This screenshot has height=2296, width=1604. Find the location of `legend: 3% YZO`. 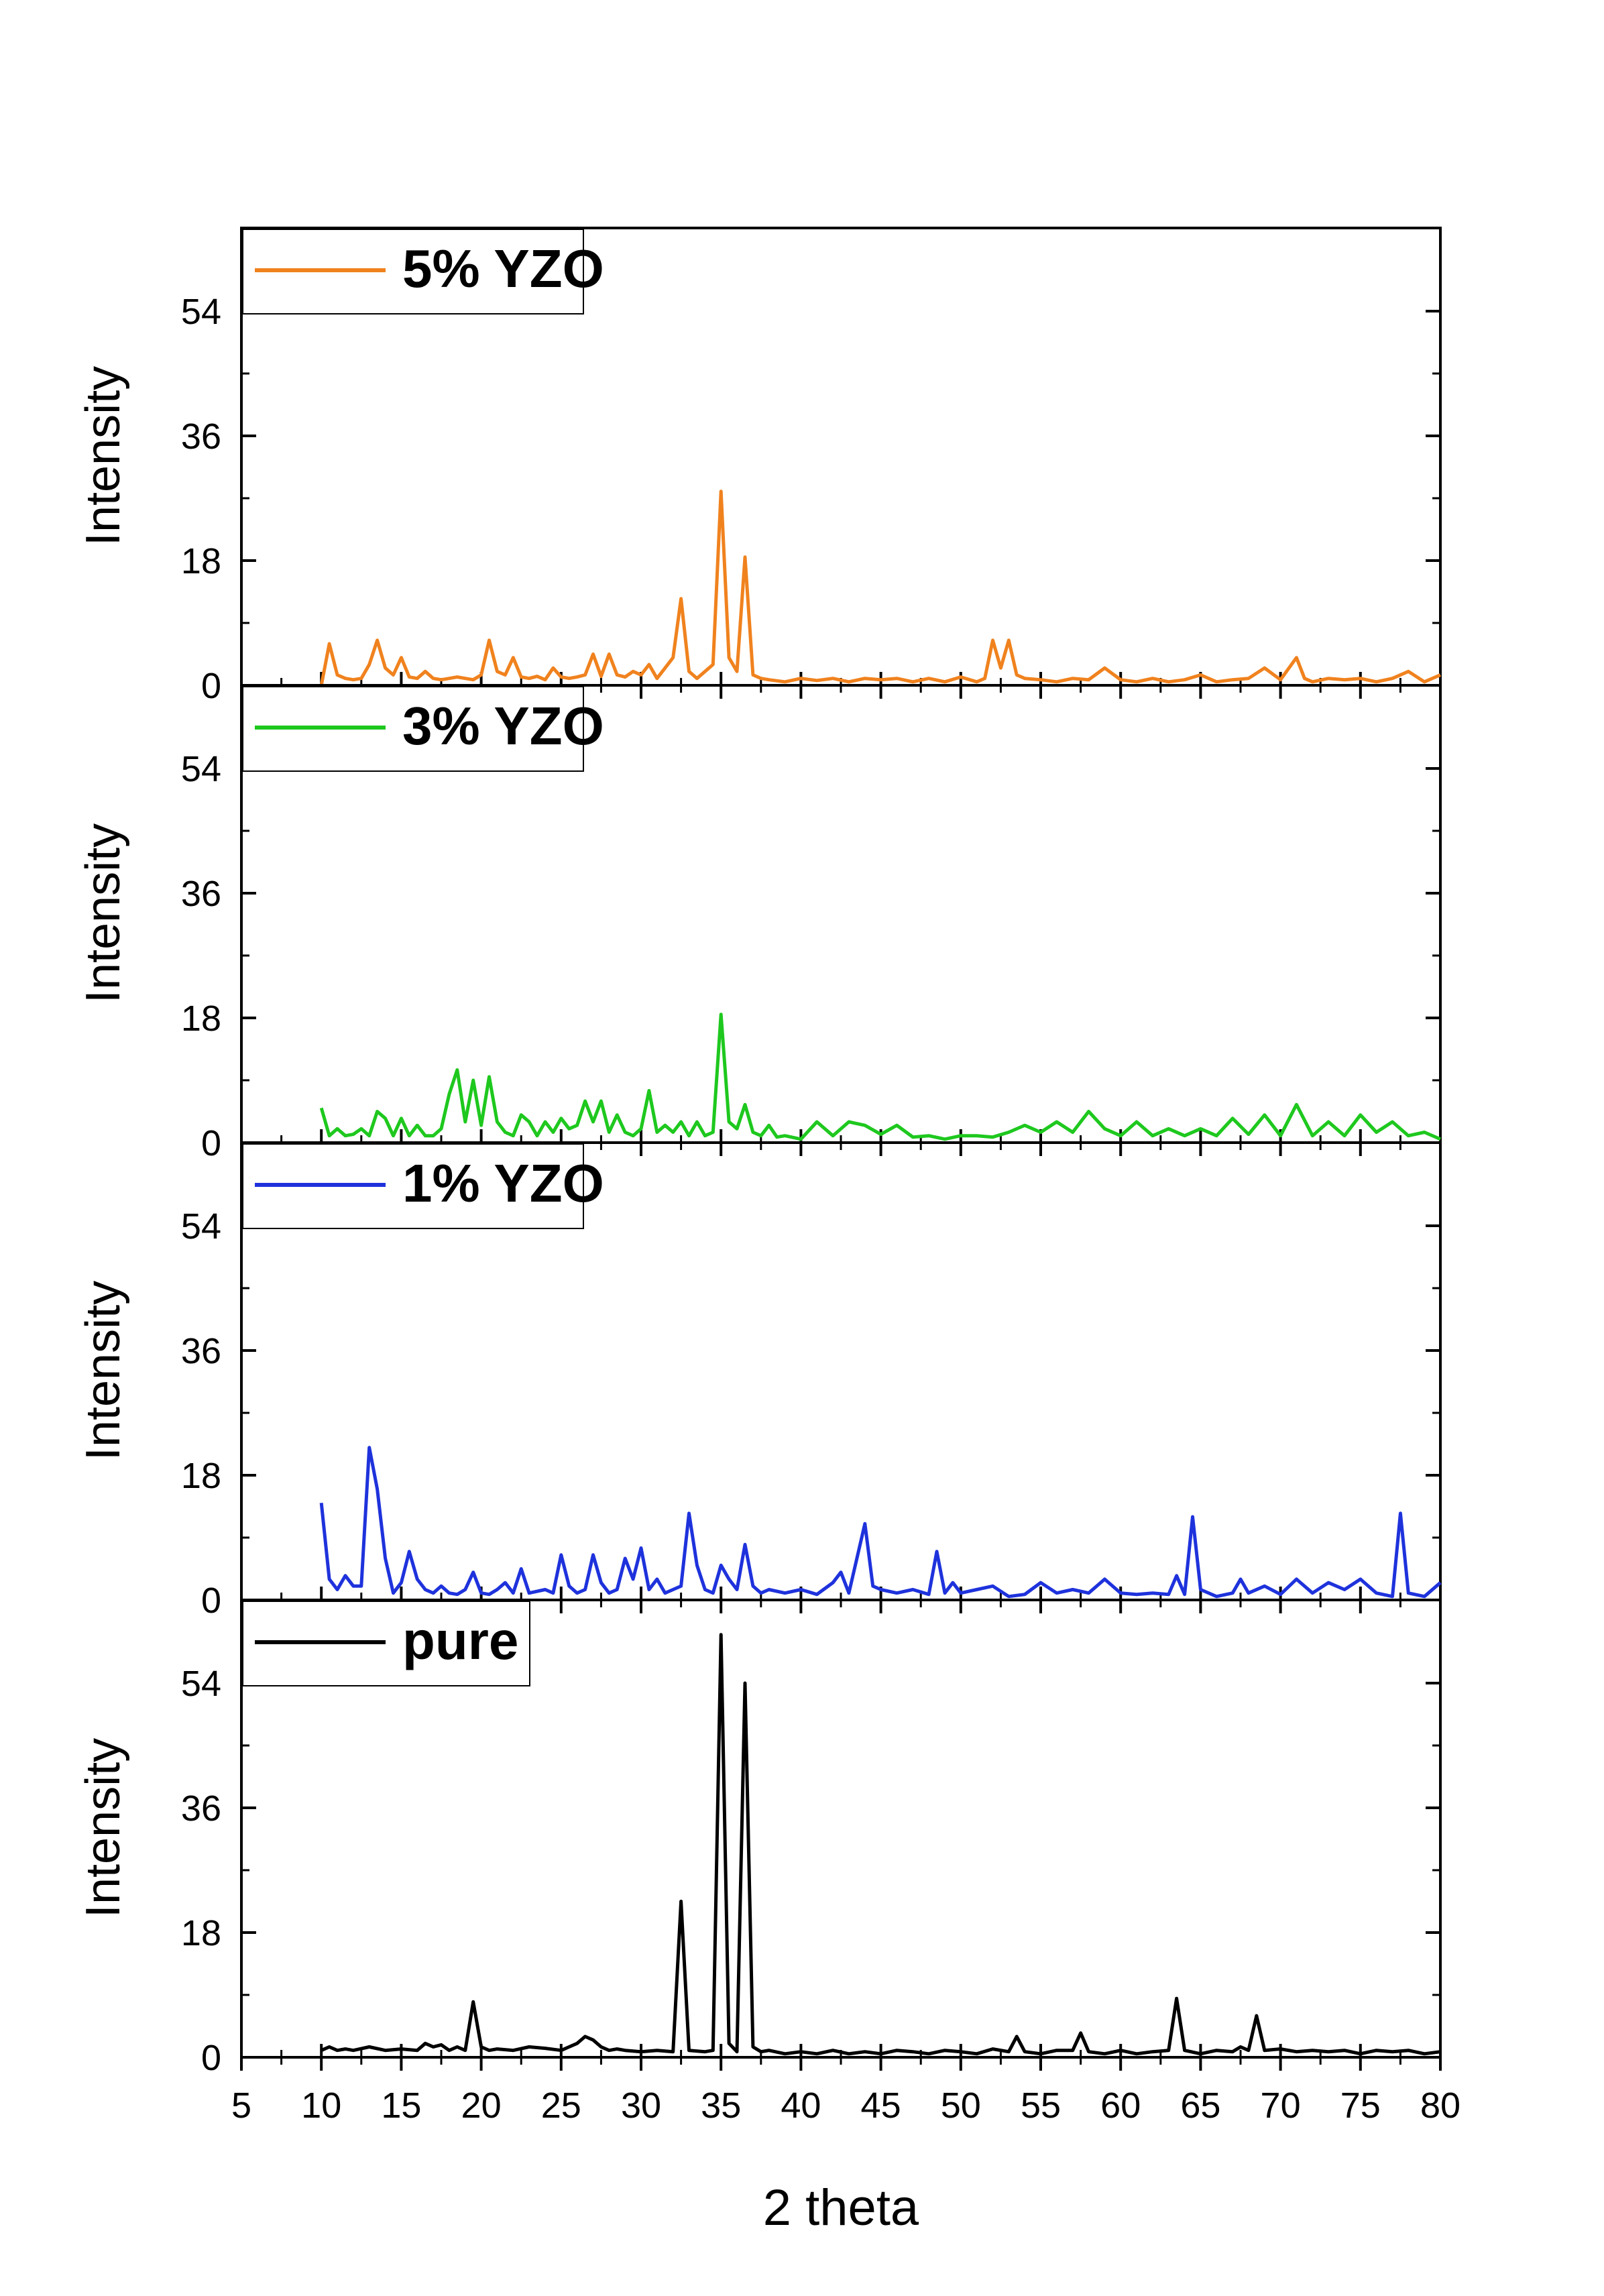

legend: 3% YZO is located at coordinates (423, 729).